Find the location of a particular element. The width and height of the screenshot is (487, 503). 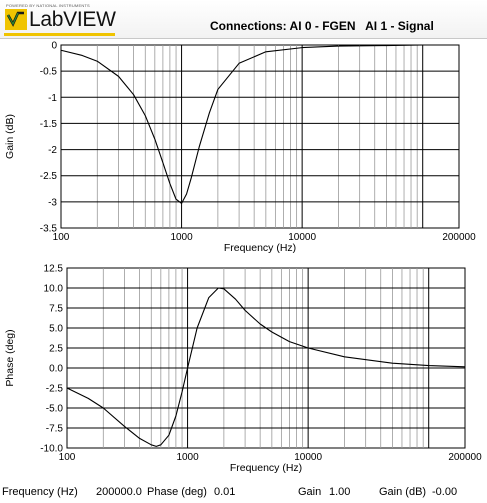

readout-gain-value: 1.00 is located at coordinates (340, 492).